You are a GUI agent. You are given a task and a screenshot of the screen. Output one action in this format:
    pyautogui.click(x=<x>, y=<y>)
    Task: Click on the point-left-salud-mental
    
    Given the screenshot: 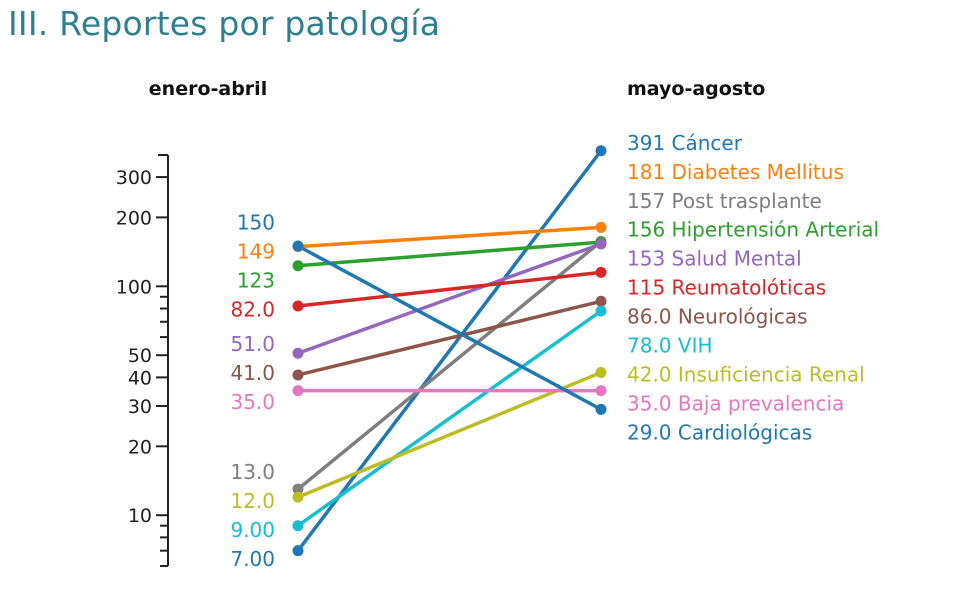 What is the action you would take?
    pyautogui.click(x=298, y=353)
    